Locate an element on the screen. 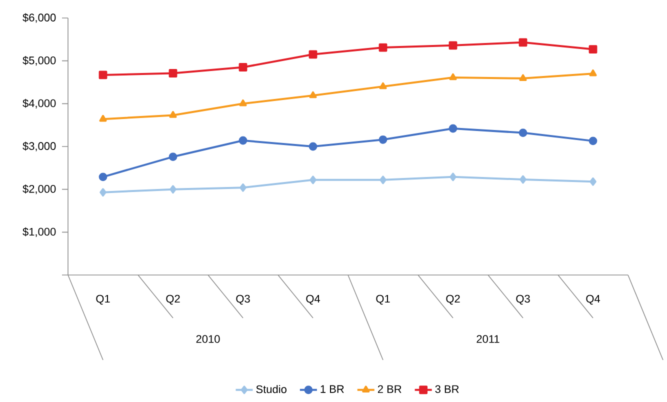  text: 2010 is located at coordinates (208, 339).